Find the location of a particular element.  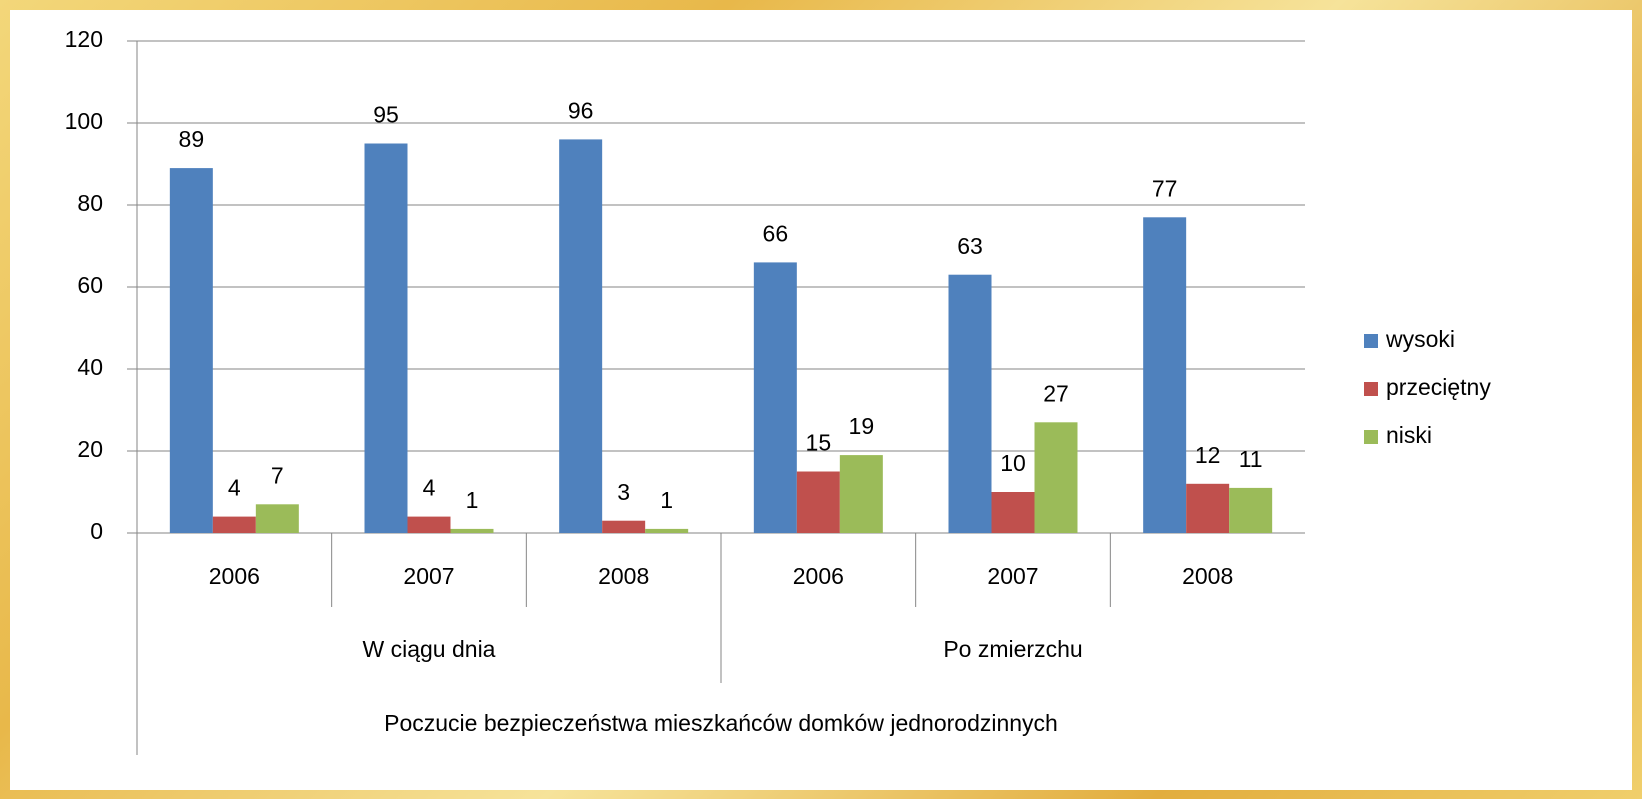

data-label: 63 is located at coordinates (970, 246).